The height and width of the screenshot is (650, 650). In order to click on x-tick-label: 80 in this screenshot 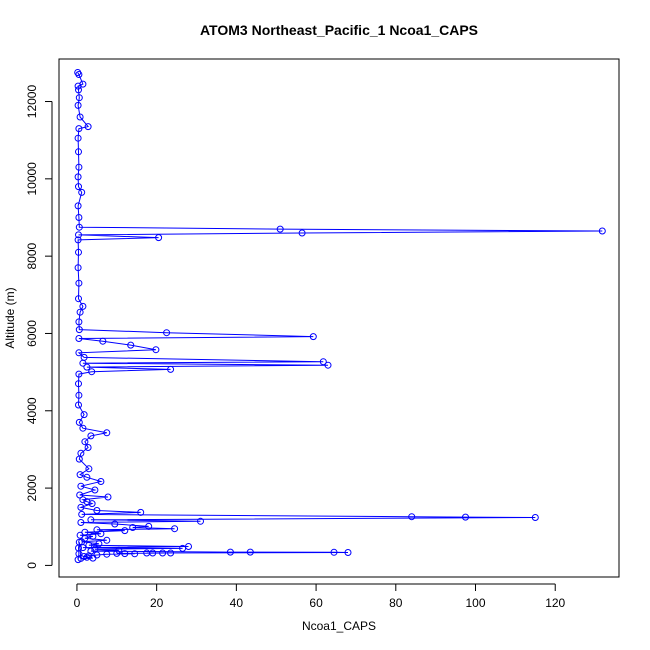, I will do `click(396, 603)`.